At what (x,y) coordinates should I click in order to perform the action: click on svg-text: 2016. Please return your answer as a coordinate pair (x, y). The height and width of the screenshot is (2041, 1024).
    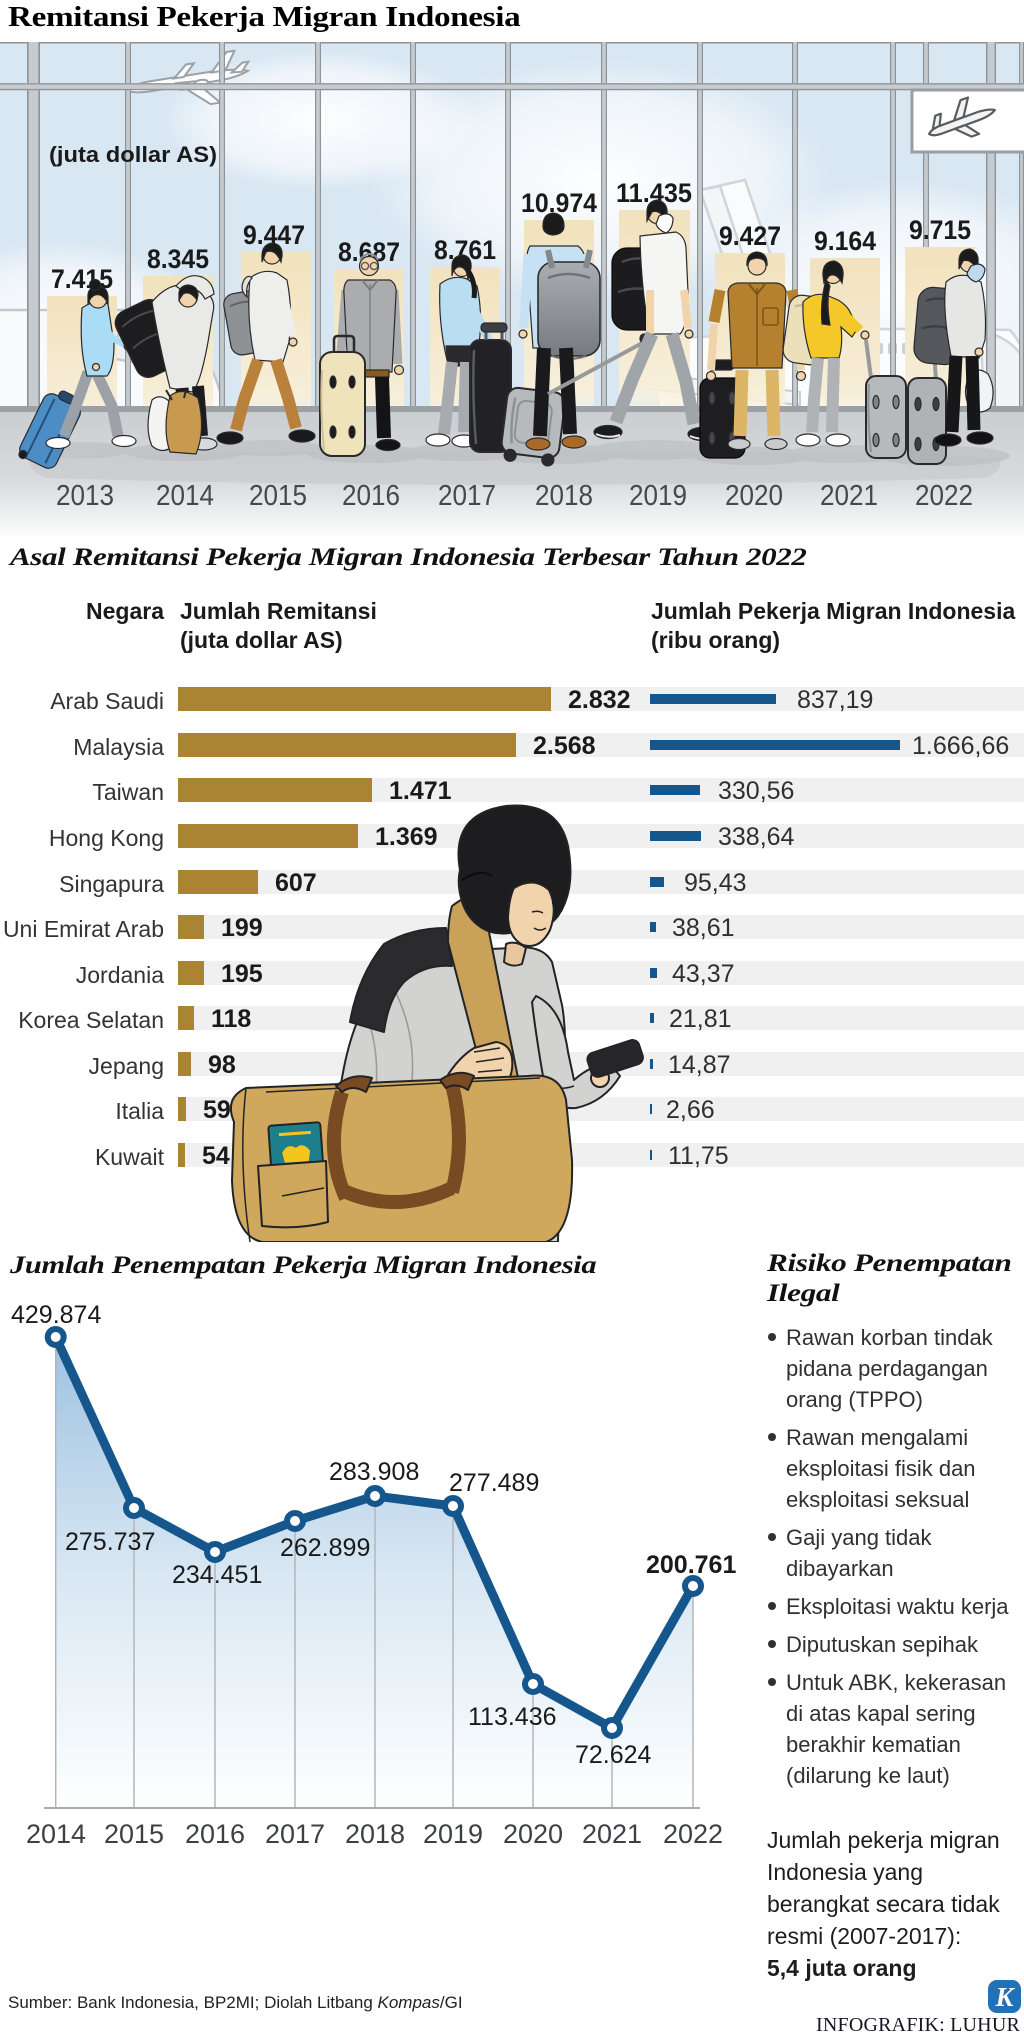
    Looking at the image, I should click on (371, 496).